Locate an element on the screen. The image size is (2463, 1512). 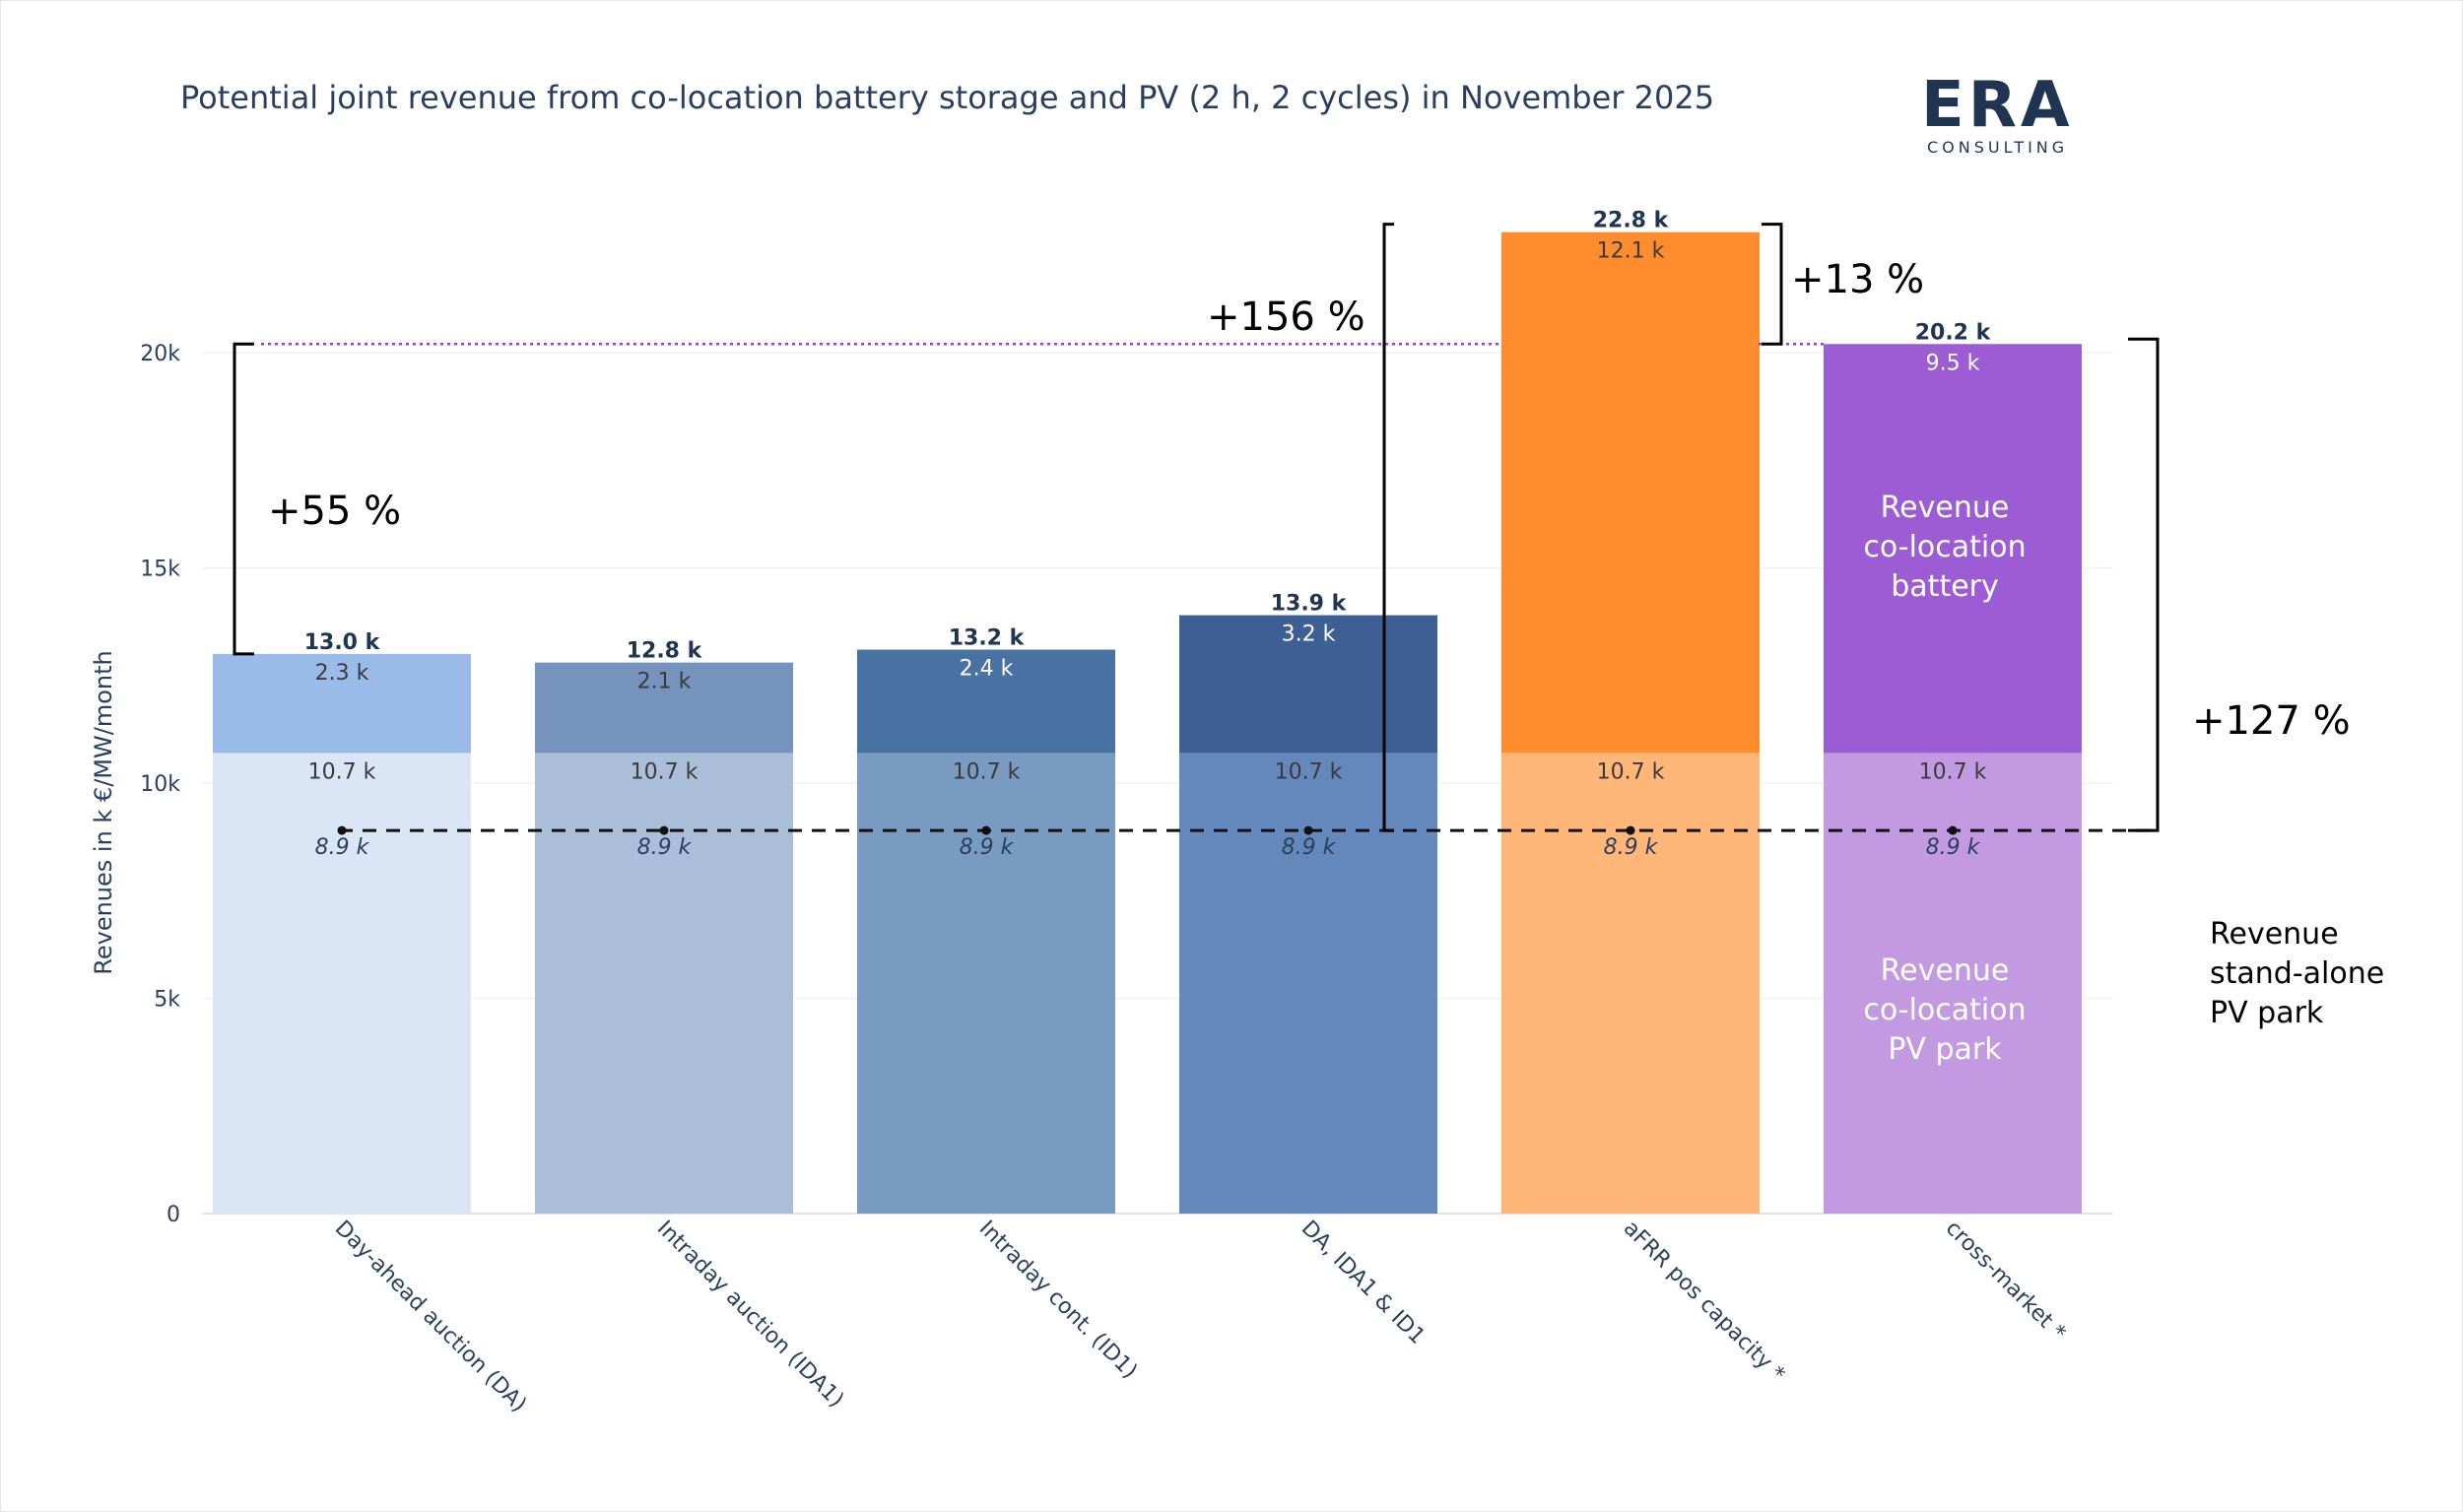
total-value-label: 20.2 k is located at coordinates (1953, 332).